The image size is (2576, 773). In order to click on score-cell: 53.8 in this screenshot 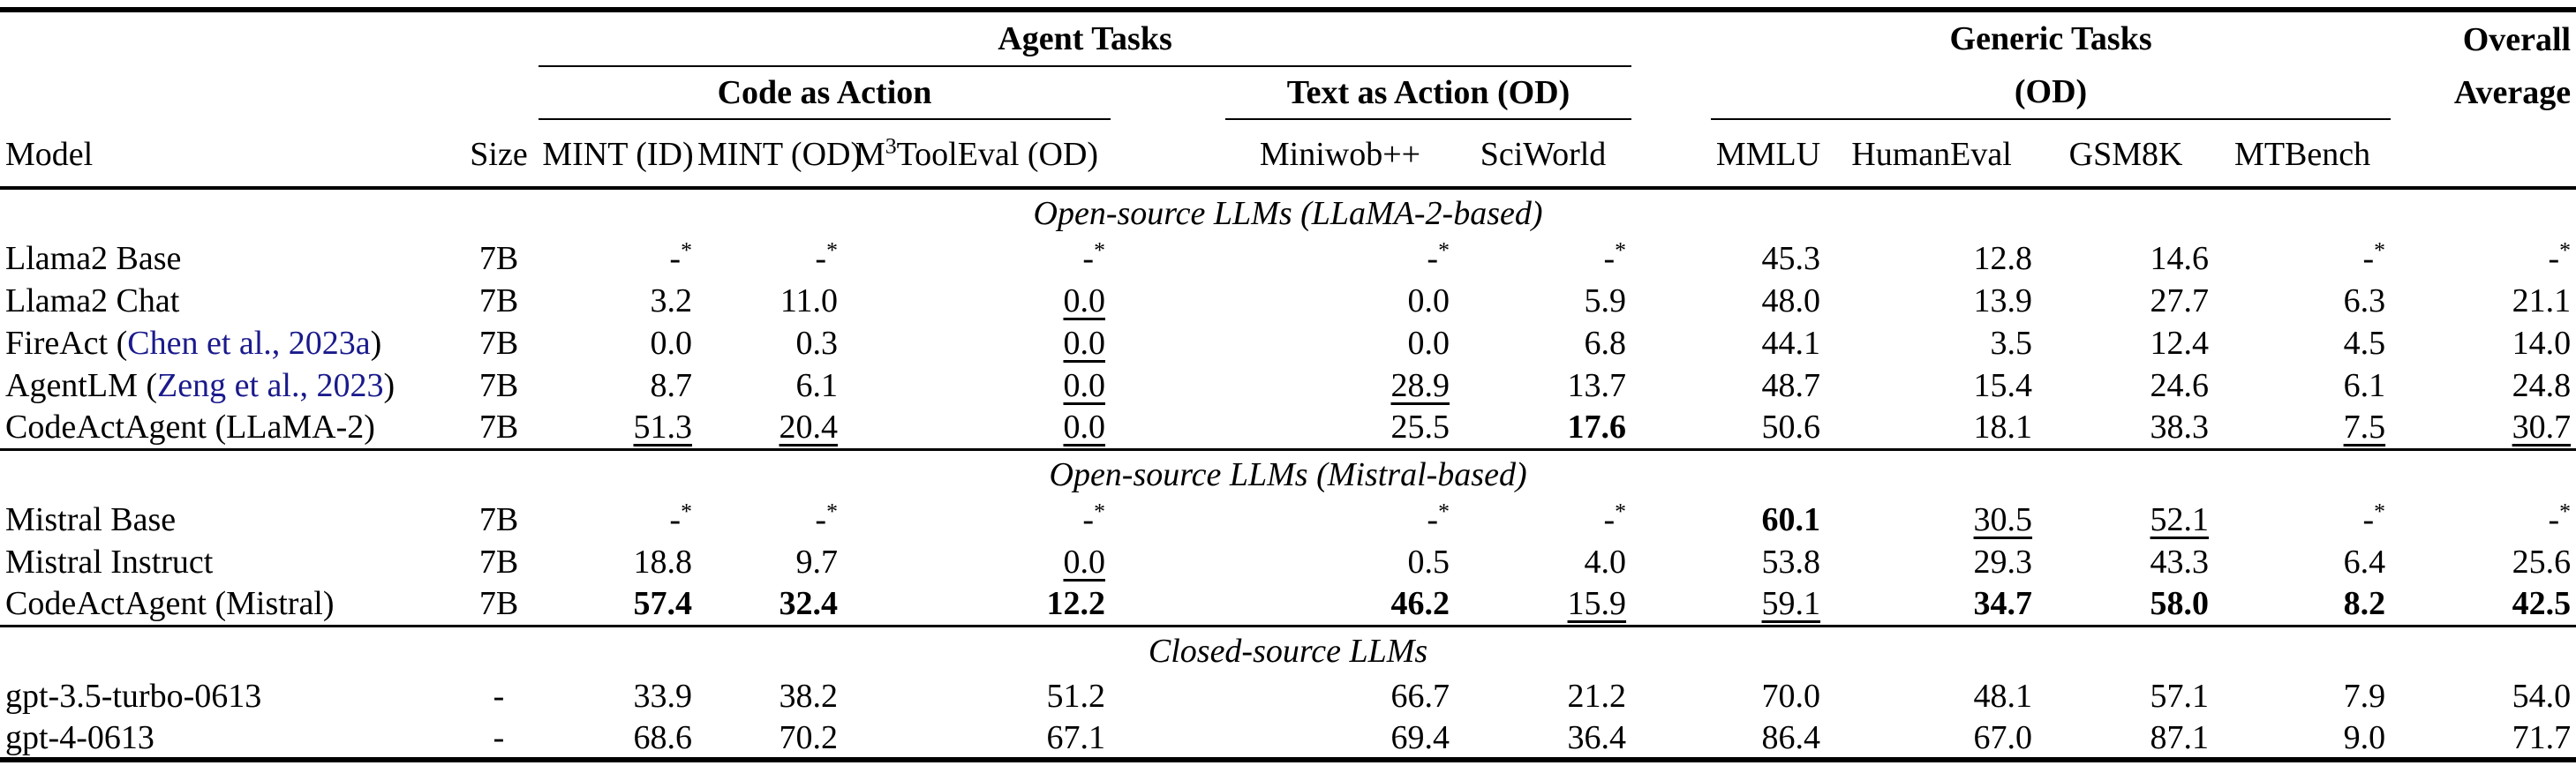, I will do `click(1769, 562)`.